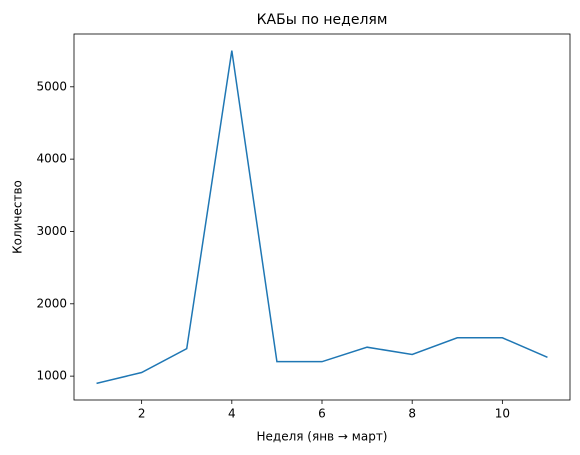 The image size is (580, 455). Describe the element at coordinates (322, 437) in the screenshot. I see `x-axis-label: Неделя (янв → март)` at that location.